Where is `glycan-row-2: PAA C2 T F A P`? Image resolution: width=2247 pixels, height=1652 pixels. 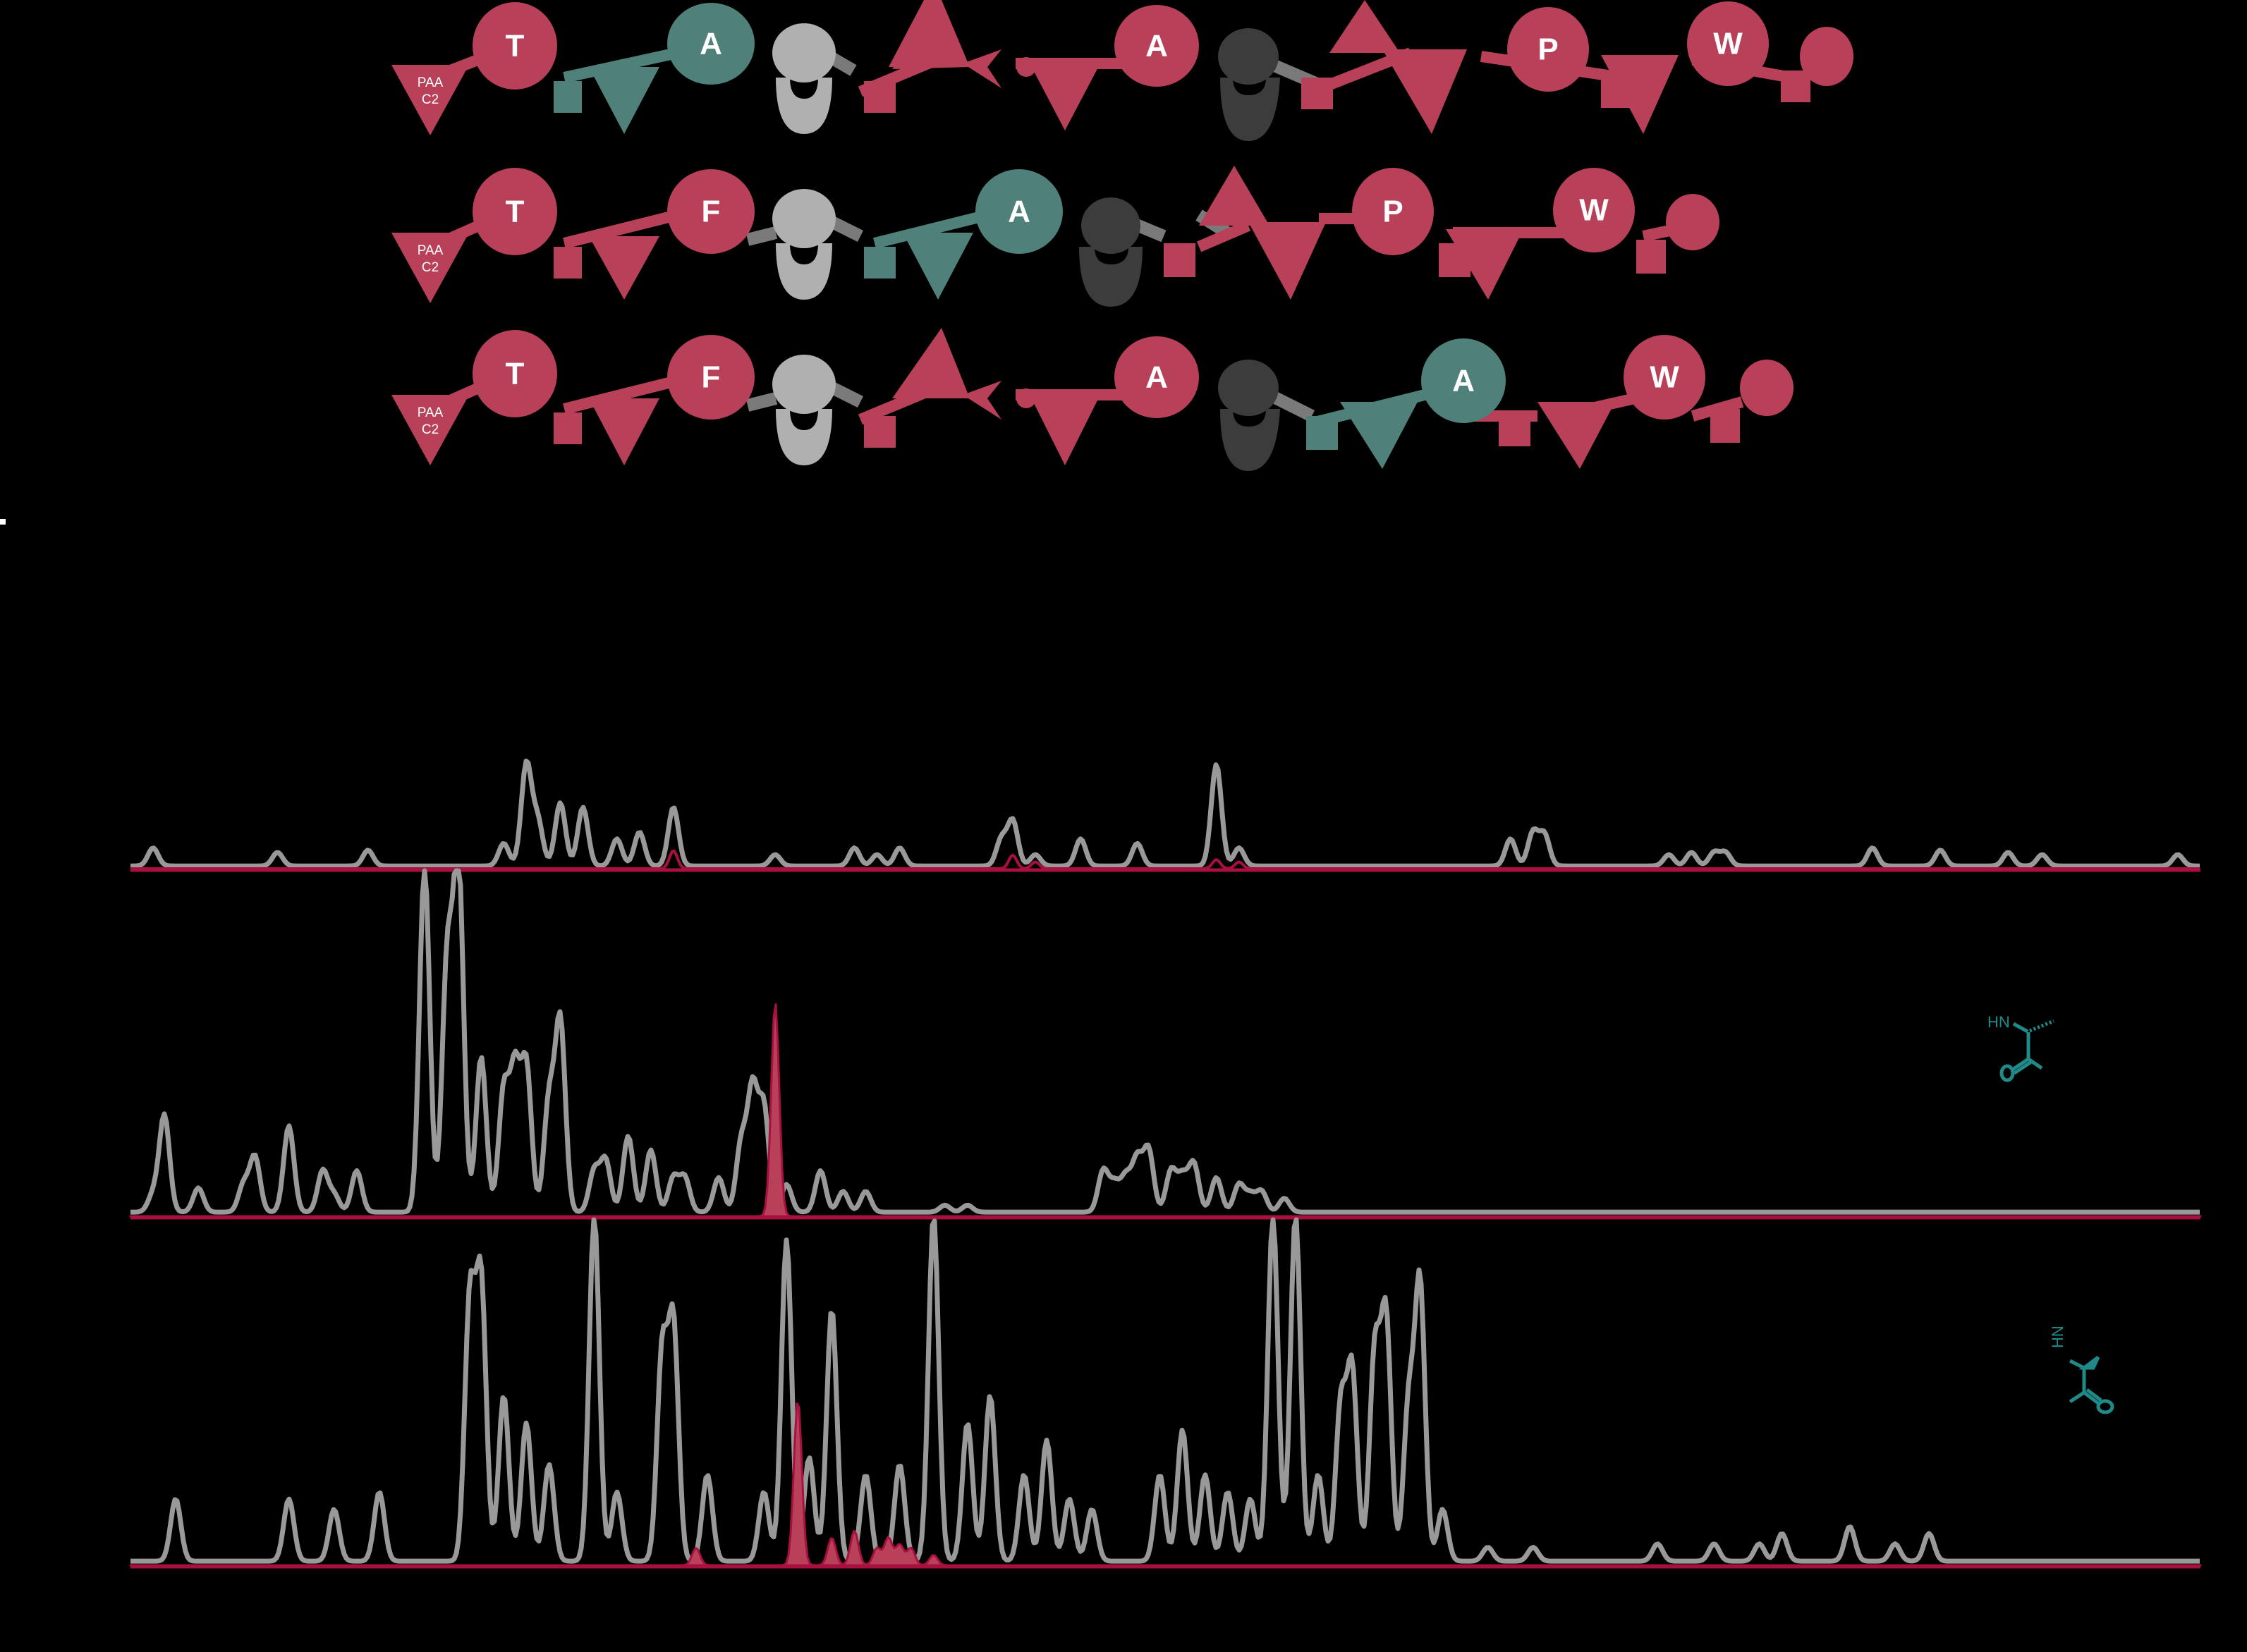 glycan-row-2: PAA C2 T F A P is located at coordinates (1055, 237).